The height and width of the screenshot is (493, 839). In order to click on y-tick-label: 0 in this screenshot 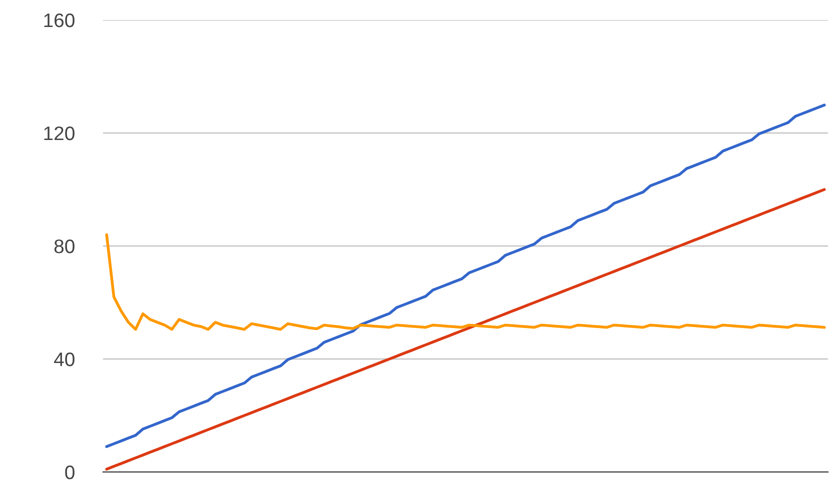, I will do `click(69, 472)`.